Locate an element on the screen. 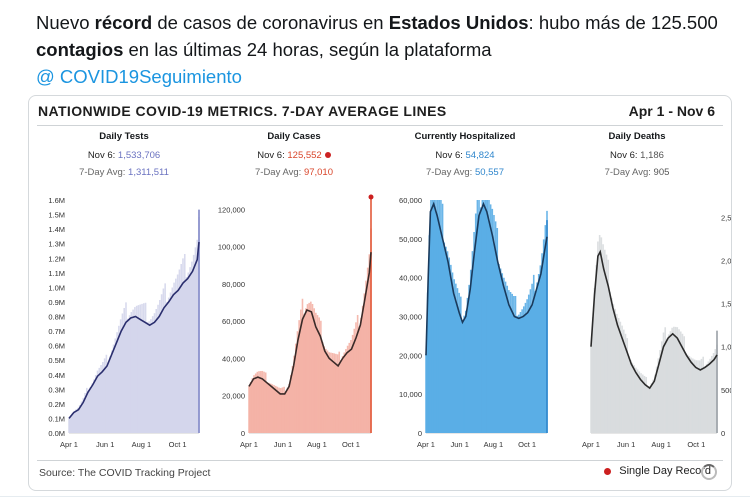 The height and width of the screenshot is (503, 750). y-tick-label: 0.1M is located at coordinates (56, 418).